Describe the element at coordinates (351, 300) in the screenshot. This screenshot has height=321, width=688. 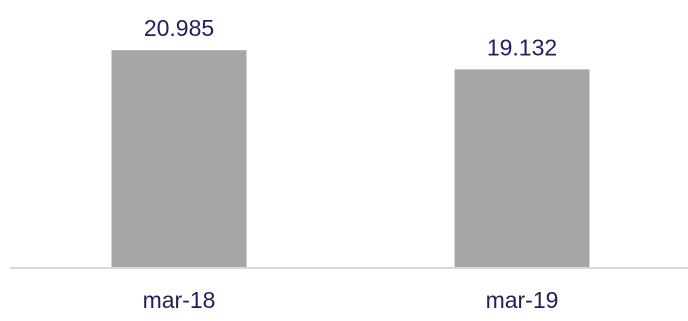
I see `tick-labels-group: mar-18 mar-19` at that location.